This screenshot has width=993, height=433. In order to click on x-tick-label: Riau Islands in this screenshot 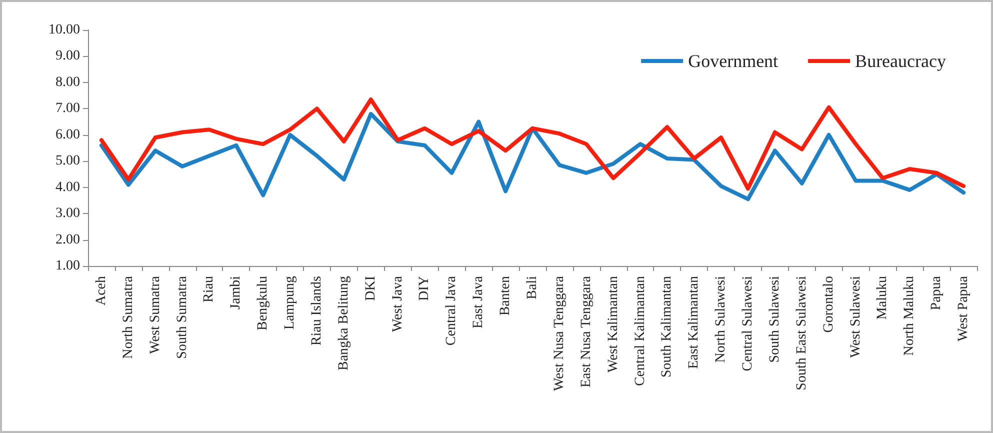, I will do `click(316, 311)`.